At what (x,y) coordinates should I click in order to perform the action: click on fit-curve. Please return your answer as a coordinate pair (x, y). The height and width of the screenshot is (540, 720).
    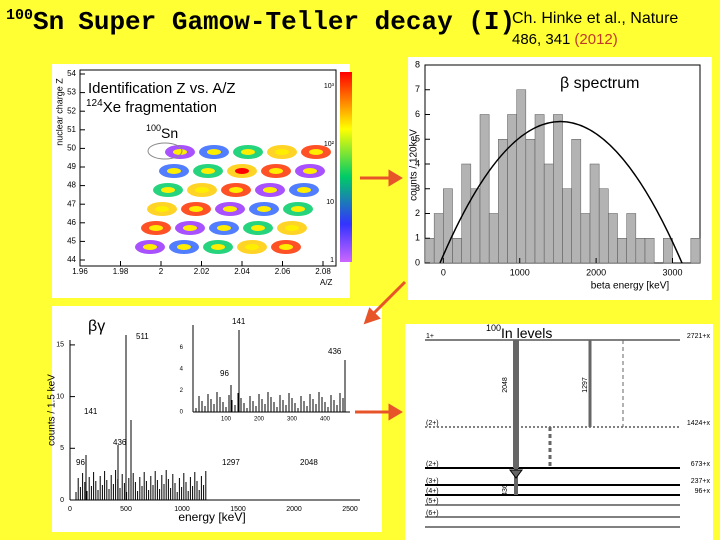
    Looking at the image, I should click on (561, 192).